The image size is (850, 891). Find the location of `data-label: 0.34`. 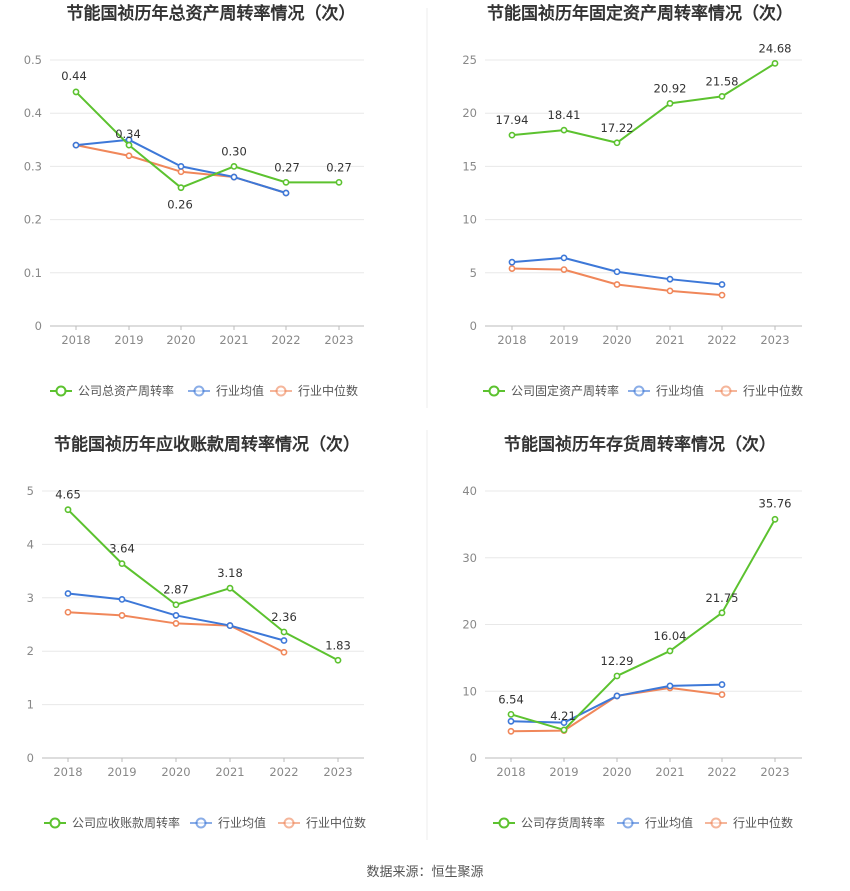

data-label: 0.34 is located at coordinates (128, 134).